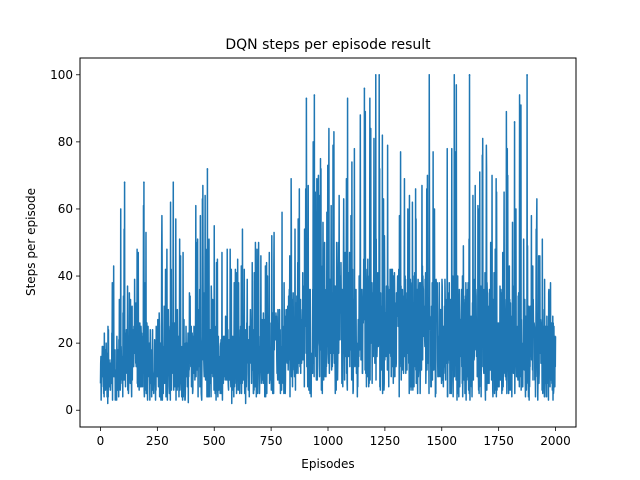 The height and width of the screenshot is (480, 640). I want to click on y-axis: 0 20 40 60 80 100, so click(65, 242).